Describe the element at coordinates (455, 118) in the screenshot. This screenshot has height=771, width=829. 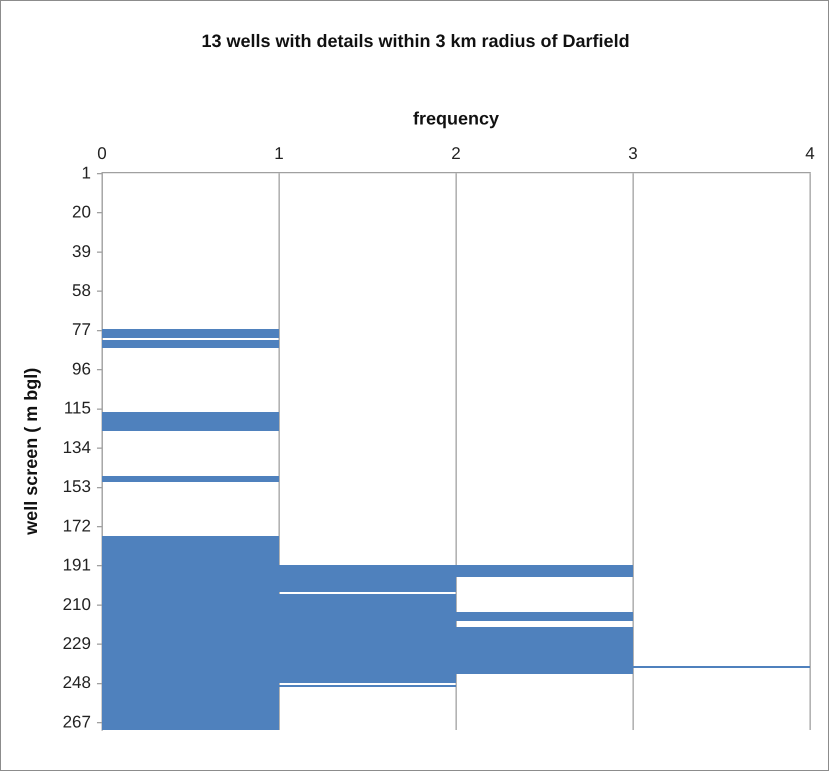
I see `x-axis-title: frequency` at that location.